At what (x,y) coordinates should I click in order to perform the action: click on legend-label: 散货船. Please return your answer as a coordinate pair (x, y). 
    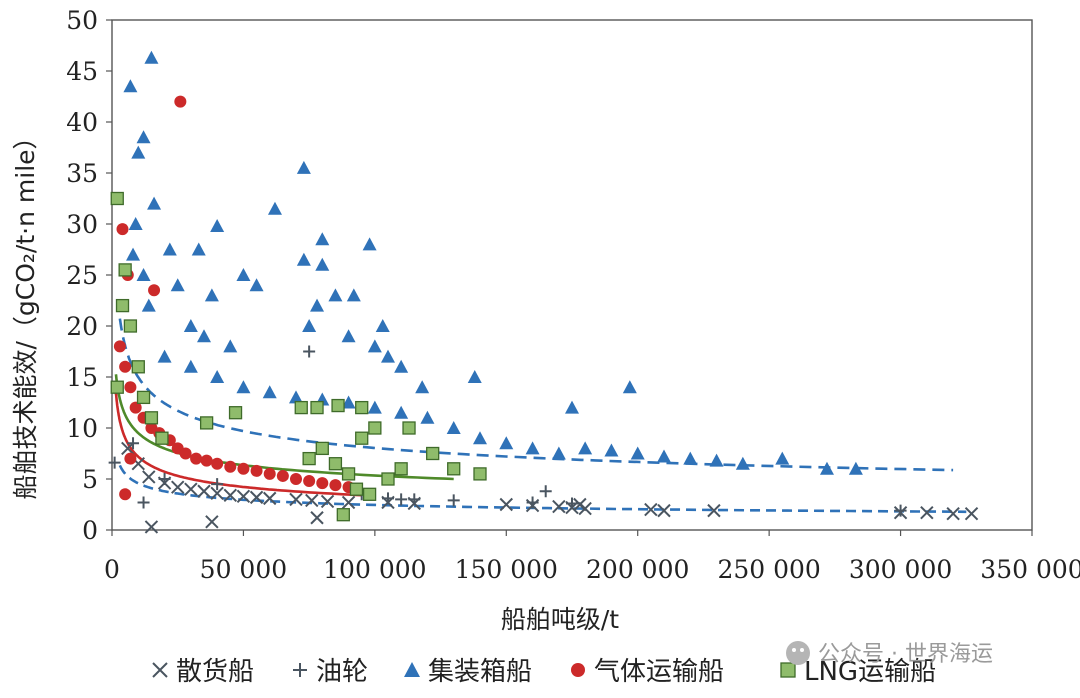
    Looking at the image, I should click on (215, 672).